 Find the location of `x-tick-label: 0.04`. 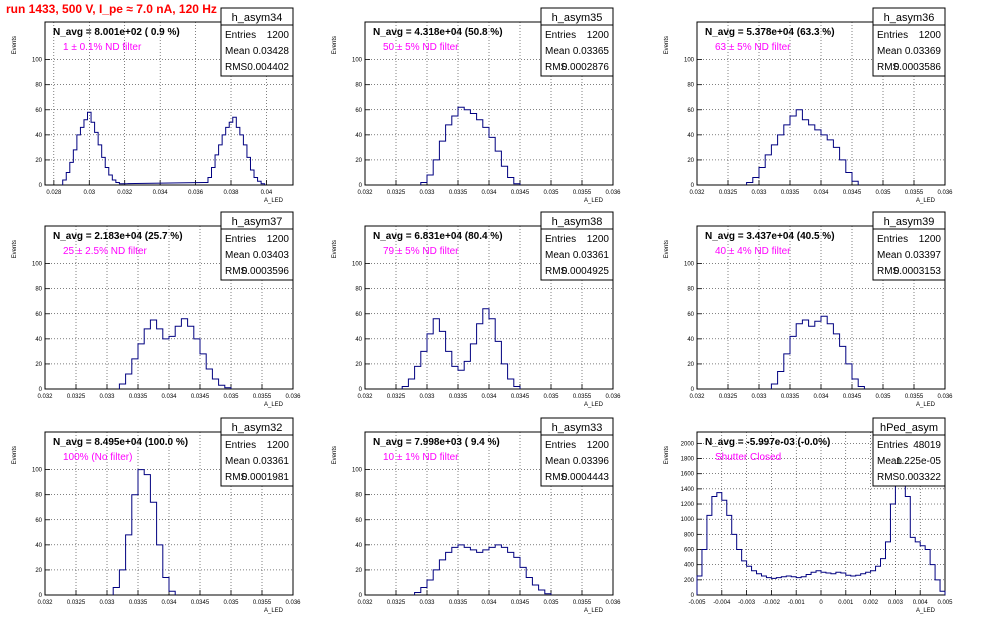

x-tick-label: 0.04 is located at coordinates (267, 193).